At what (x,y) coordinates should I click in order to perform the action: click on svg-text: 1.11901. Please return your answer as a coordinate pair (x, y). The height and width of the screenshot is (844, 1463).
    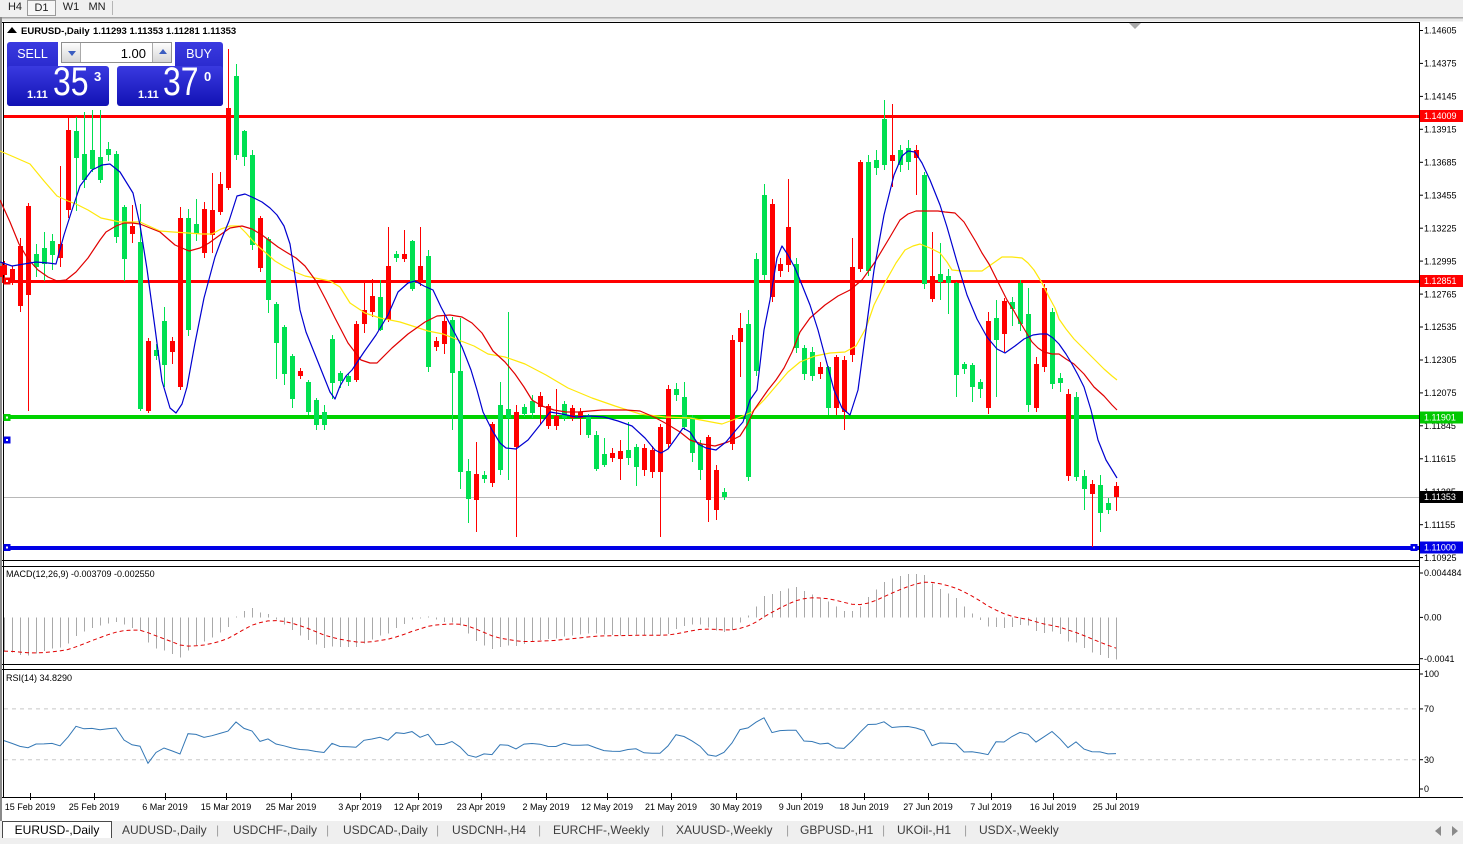
    Looking at the image, I should click on (1440, 418).